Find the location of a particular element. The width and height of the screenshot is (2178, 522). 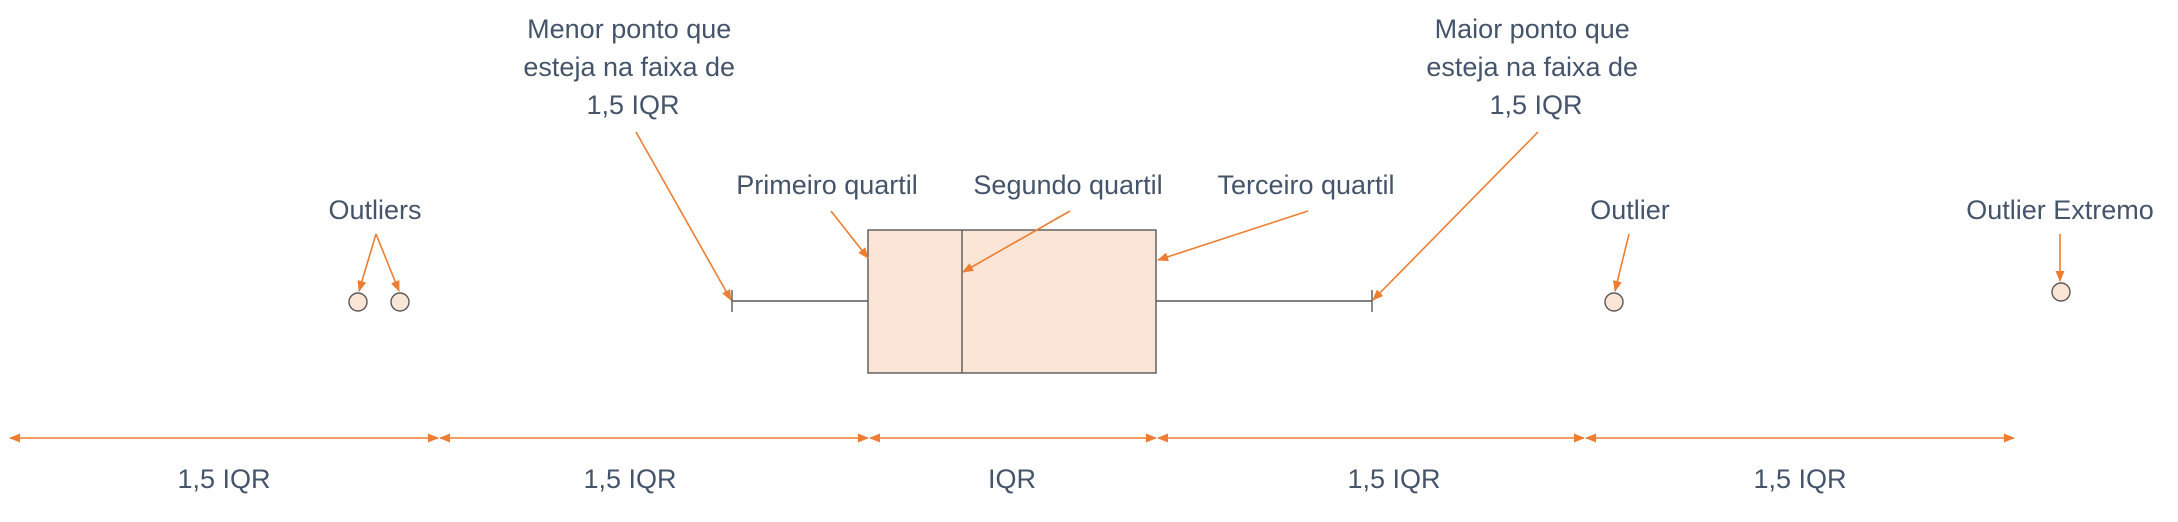

range-label-5: 1,5 IQR is located at coordinates (1799, 479).